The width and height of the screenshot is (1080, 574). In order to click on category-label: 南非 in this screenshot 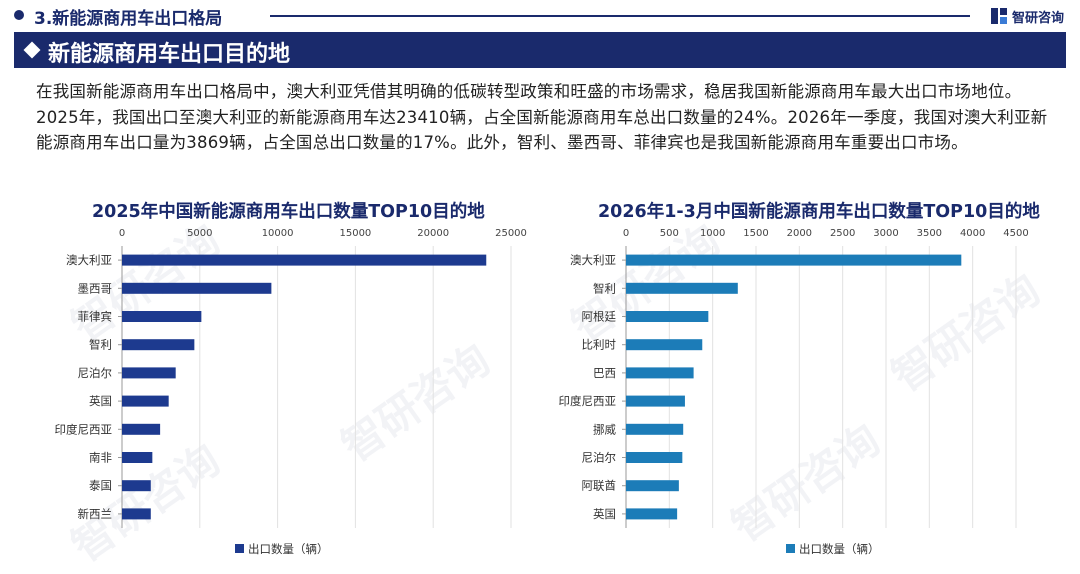, I will do `click(100, 458)`.